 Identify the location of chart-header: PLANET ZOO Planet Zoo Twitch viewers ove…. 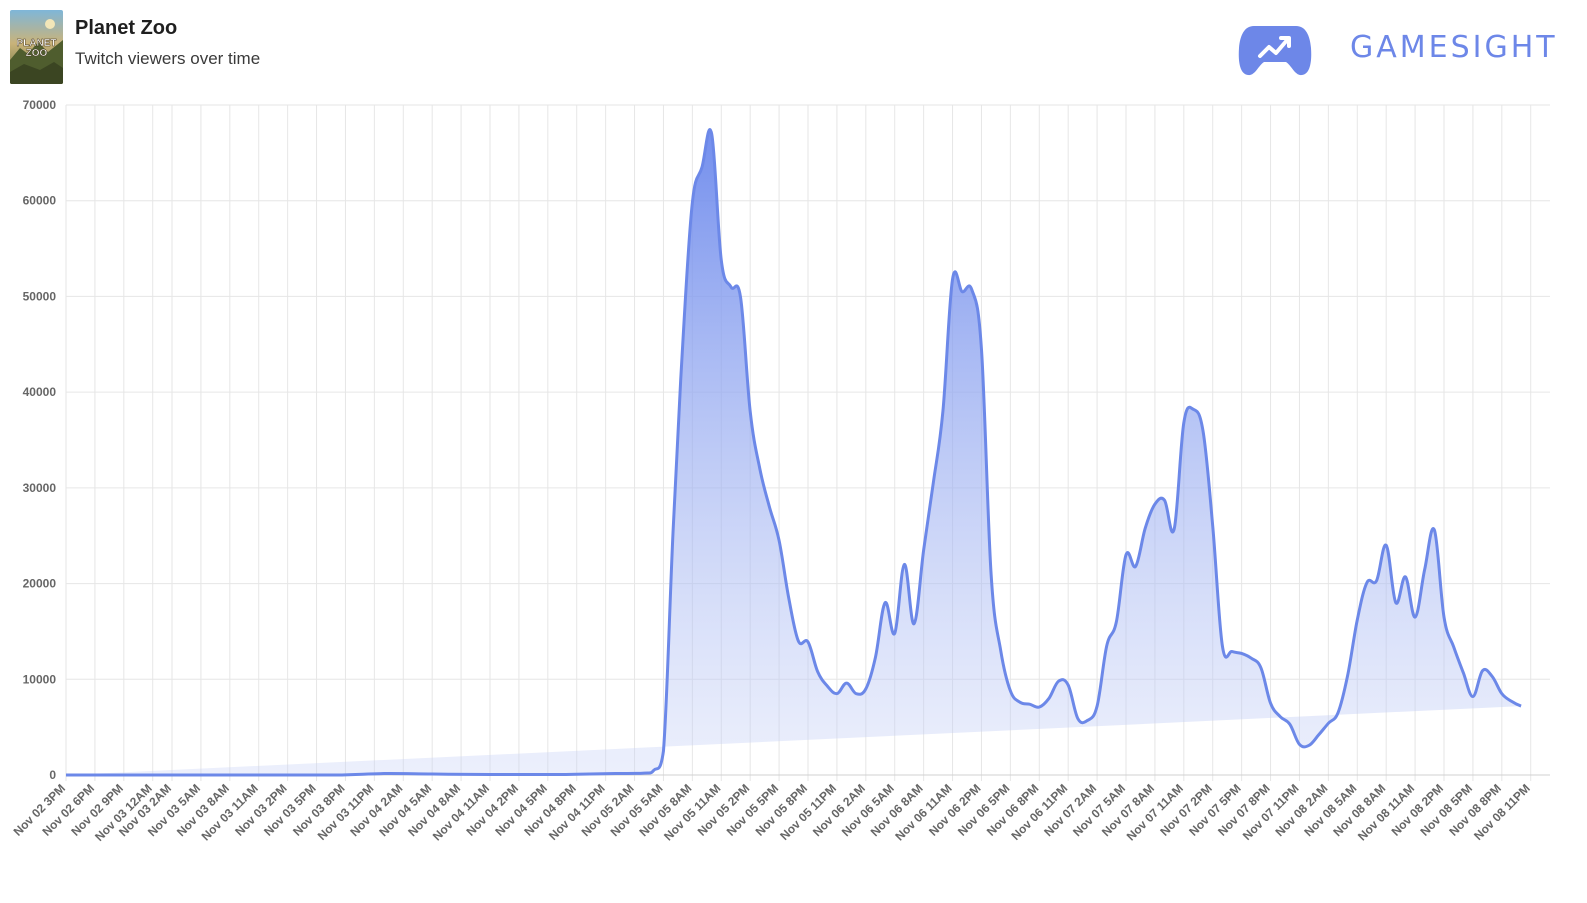
(793, 47).